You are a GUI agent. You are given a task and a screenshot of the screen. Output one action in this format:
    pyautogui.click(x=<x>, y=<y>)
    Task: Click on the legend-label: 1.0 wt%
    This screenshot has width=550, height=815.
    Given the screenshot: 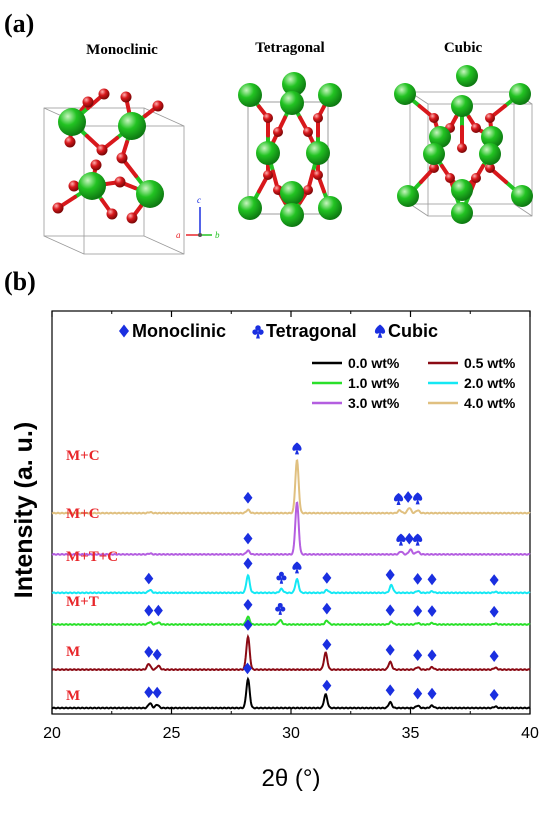 What is the action you would take?
    pyautogui.click(x=374, y=383)
    